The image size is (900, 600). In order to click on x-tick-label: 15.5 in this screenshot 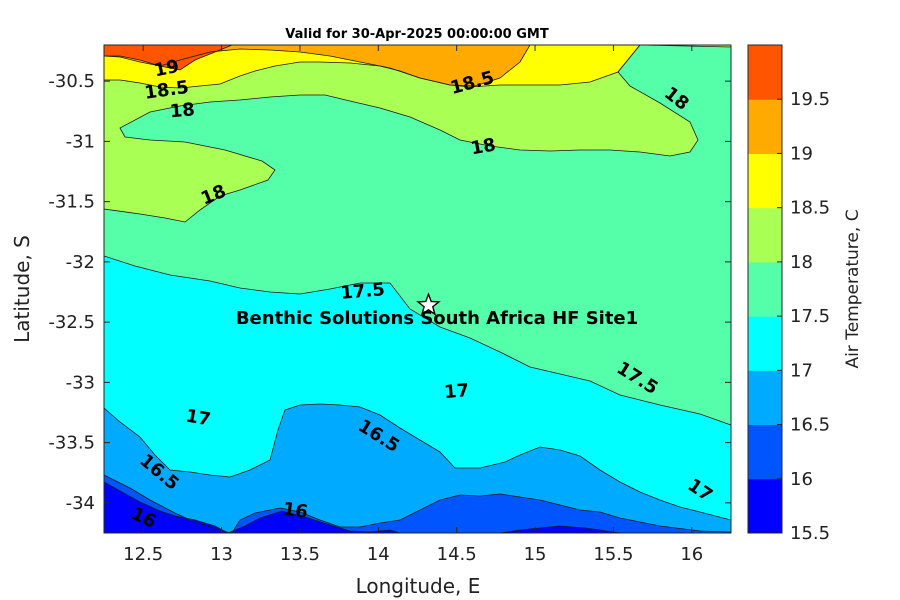, I will do `click(613, 554)`.